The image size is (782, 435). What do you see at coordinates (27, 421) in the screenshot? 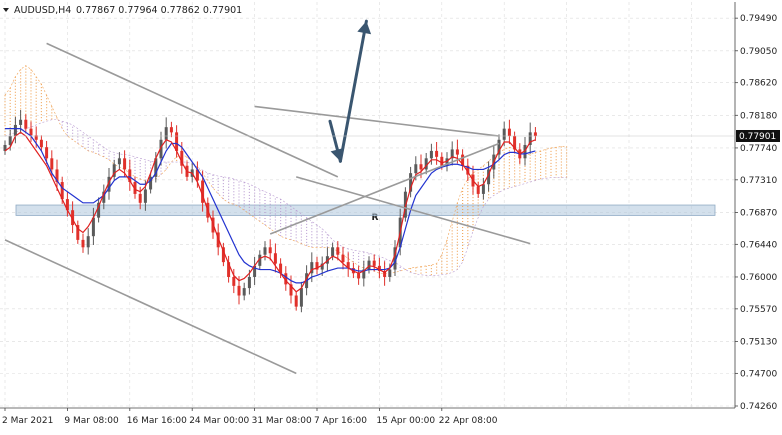
I see `x-tick-label: 2 Mar 2021` at bounding box center [27, 421].